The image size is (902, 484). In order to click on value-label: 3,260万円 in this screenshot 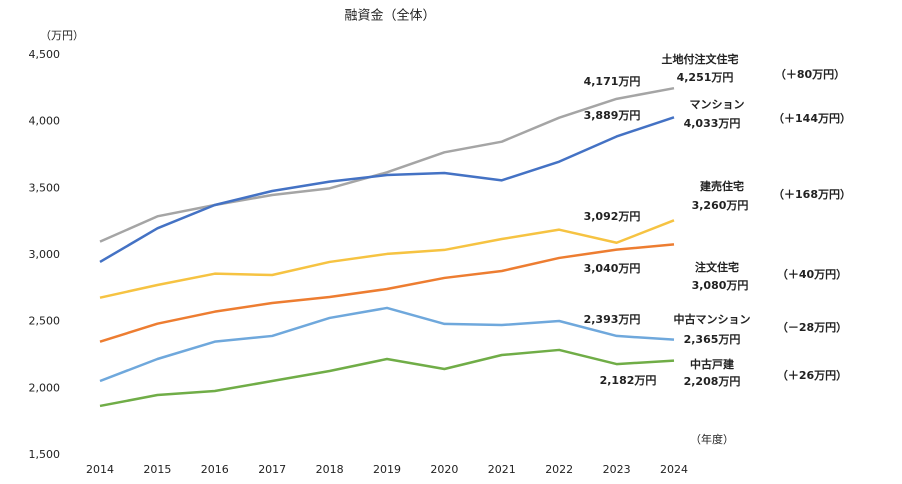, I will do `click(720, 205)`.